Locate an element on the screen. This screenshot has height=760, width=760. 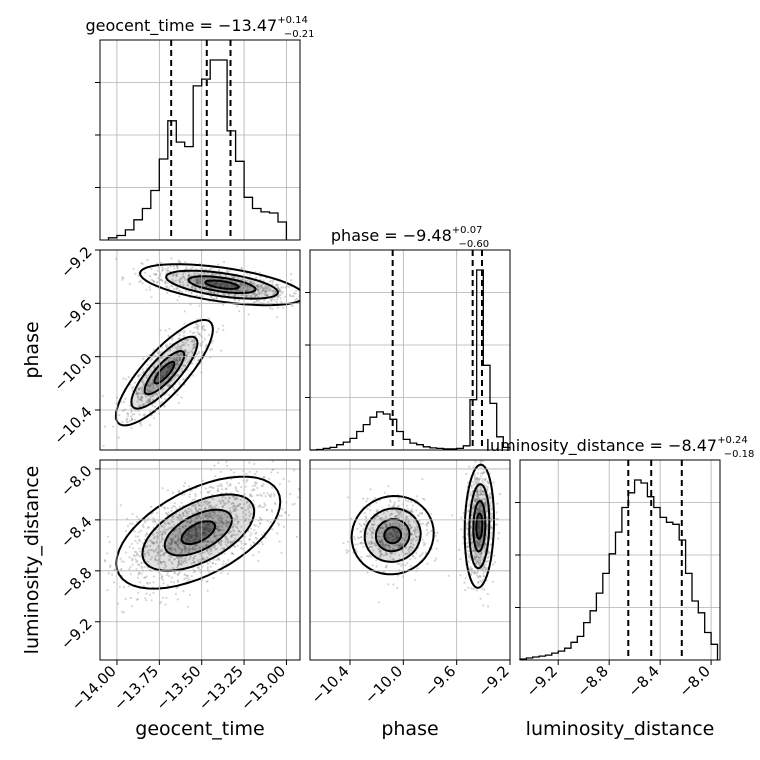
scatter-geocent-time-vs-luminosity-distance is located at coordinates (197, 529).